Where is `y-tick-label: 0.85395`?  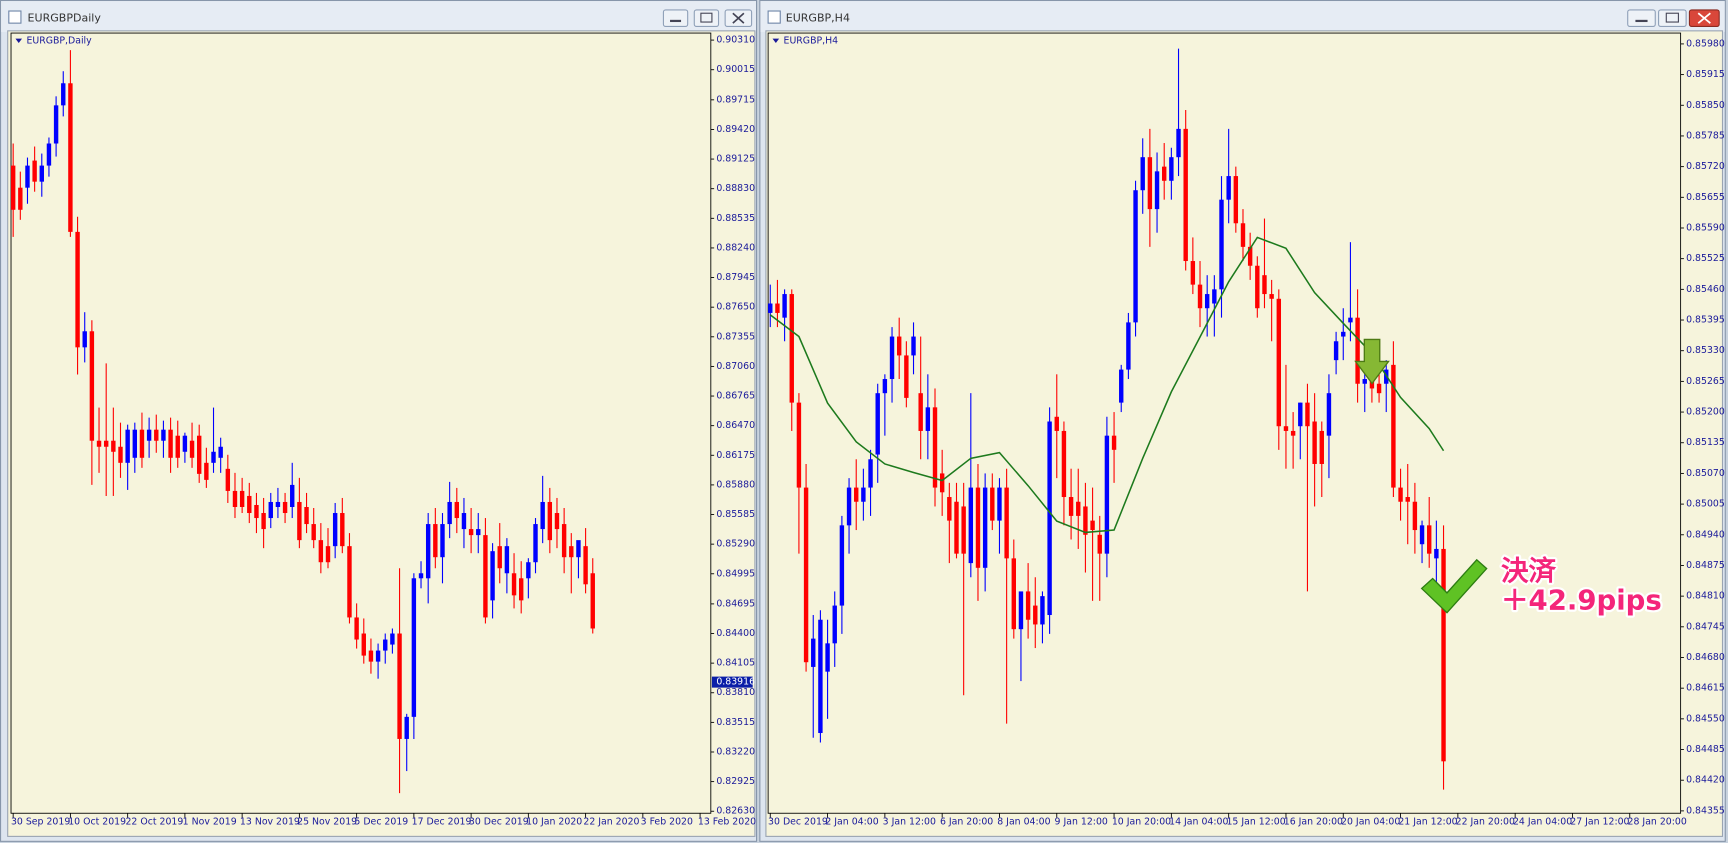
y-tick-label: 0.85395 is located at coordinates (1705, 320).